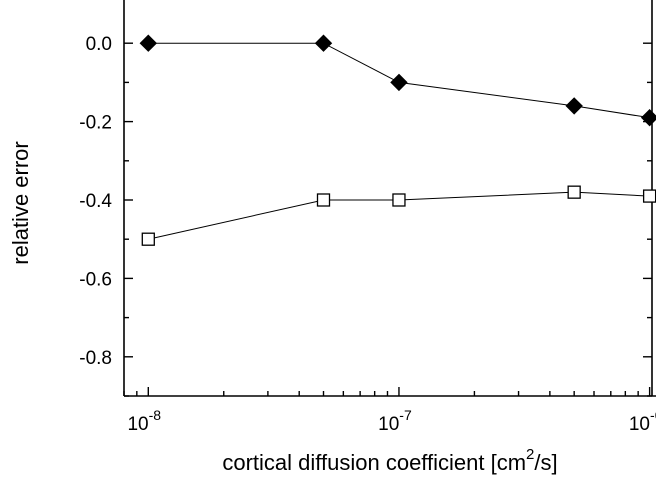 The height and width of the screenshot is (479, 656). What do you see at coordinates (95, 279) in the screenshot?
I see `y-tick-label: -0.6` at bounding box center [95, 279].